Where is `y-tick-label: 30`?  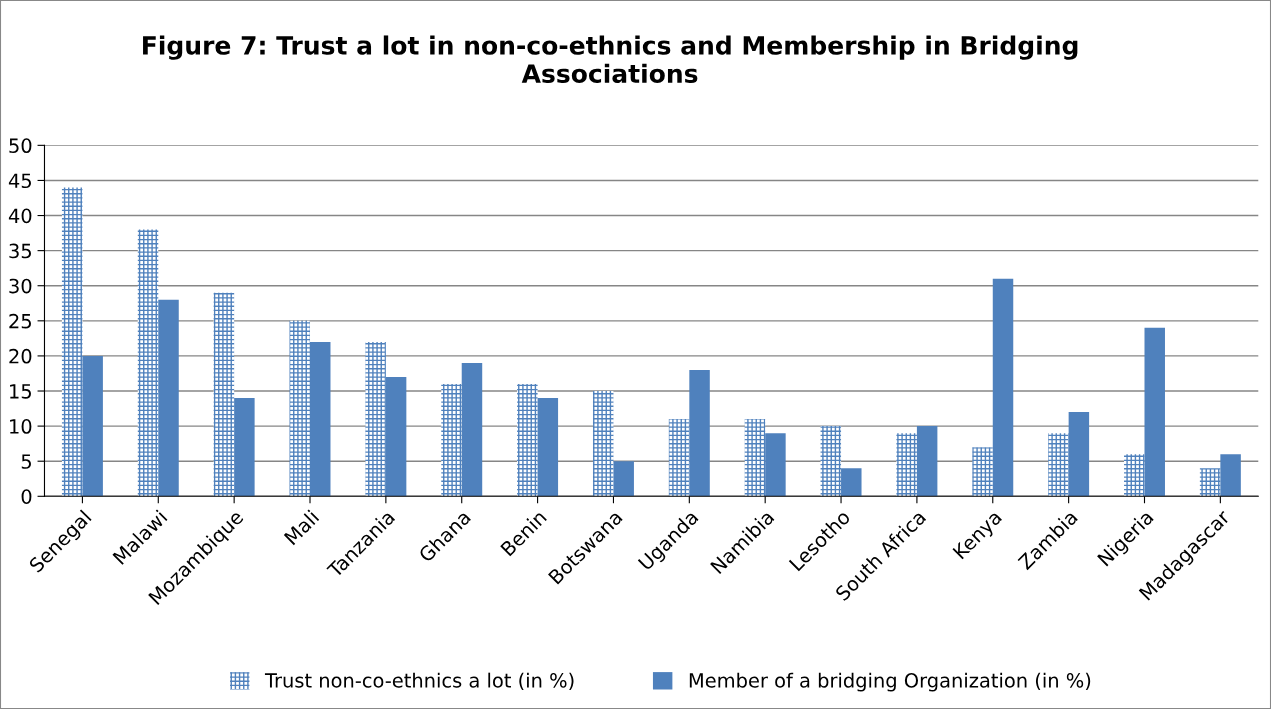
y-tick-label: 30 is located at coordinates (20, 286).